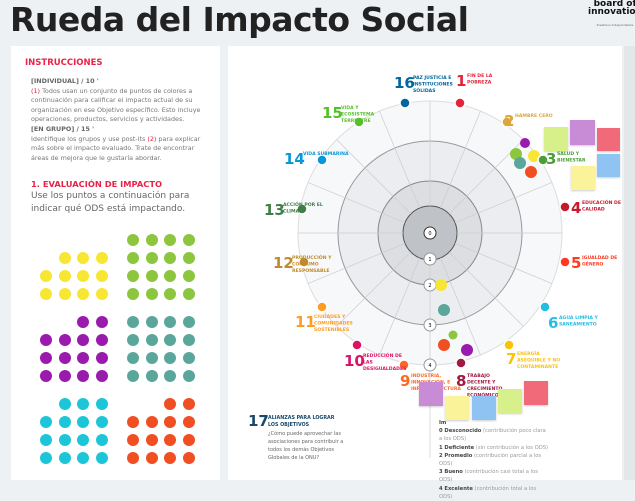 This screenshot has height=501, width=635. What do you see at coordinates (629, 263) in the screenshot?
I see `scrollbar` at bounding box center [629, 263].